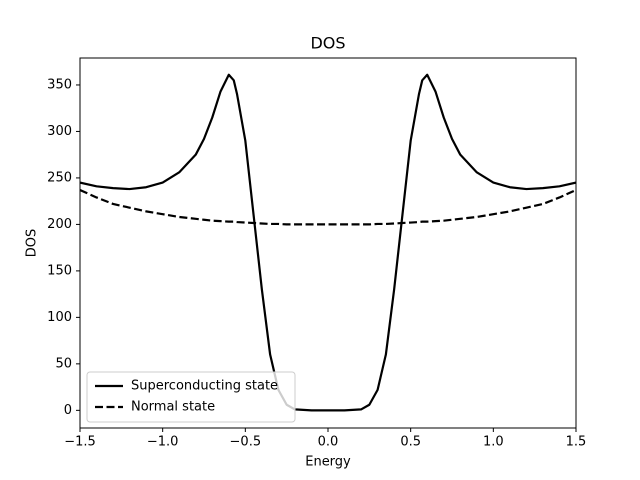  Describe the element at coordinates (173, 407) in the screenshot. I see `legend-label: Normal state` at that location.